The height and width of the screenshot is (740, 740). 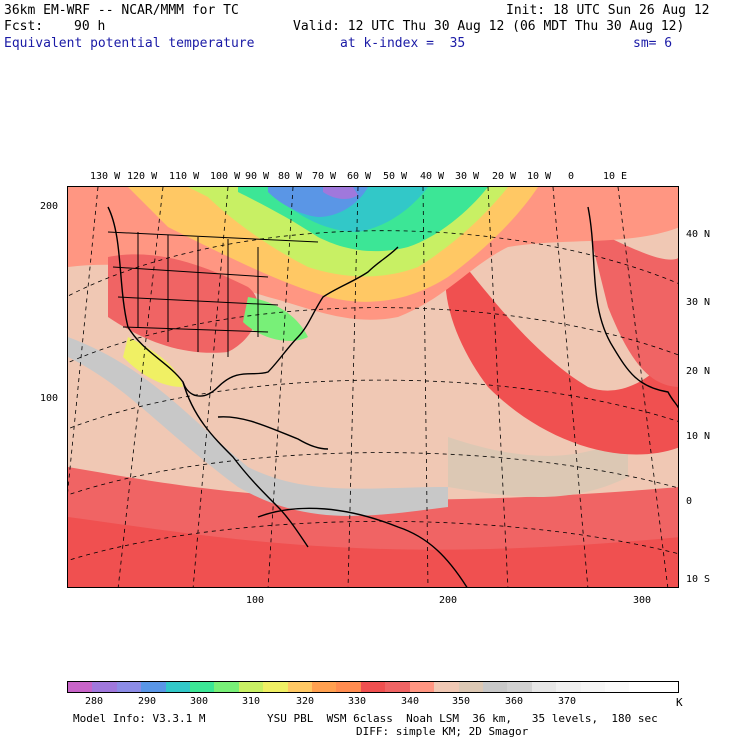 What do you see at coordinates (255, 600) in the screenshot?
I see `grid-x-label: 100` at bounding box center [255, 600].